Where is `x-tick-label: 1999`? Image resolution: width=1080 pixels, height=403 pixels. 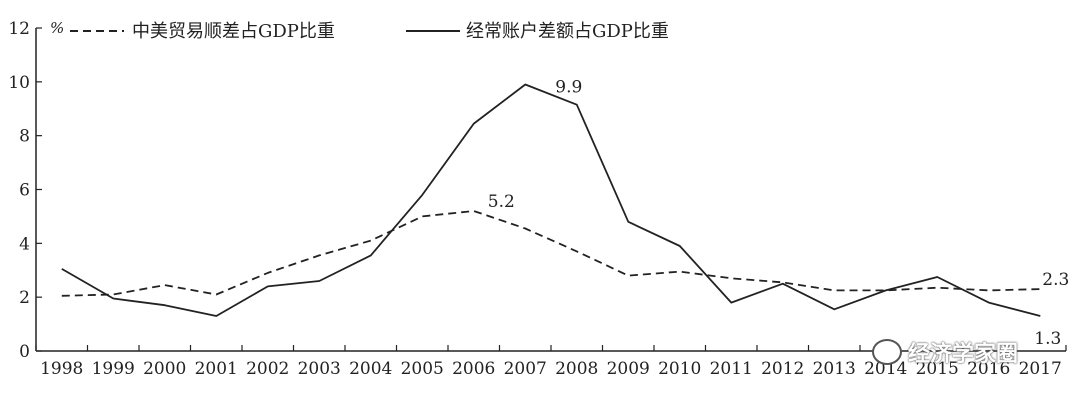
x-tick-label: 1999 is located at coordinates (113, 369).